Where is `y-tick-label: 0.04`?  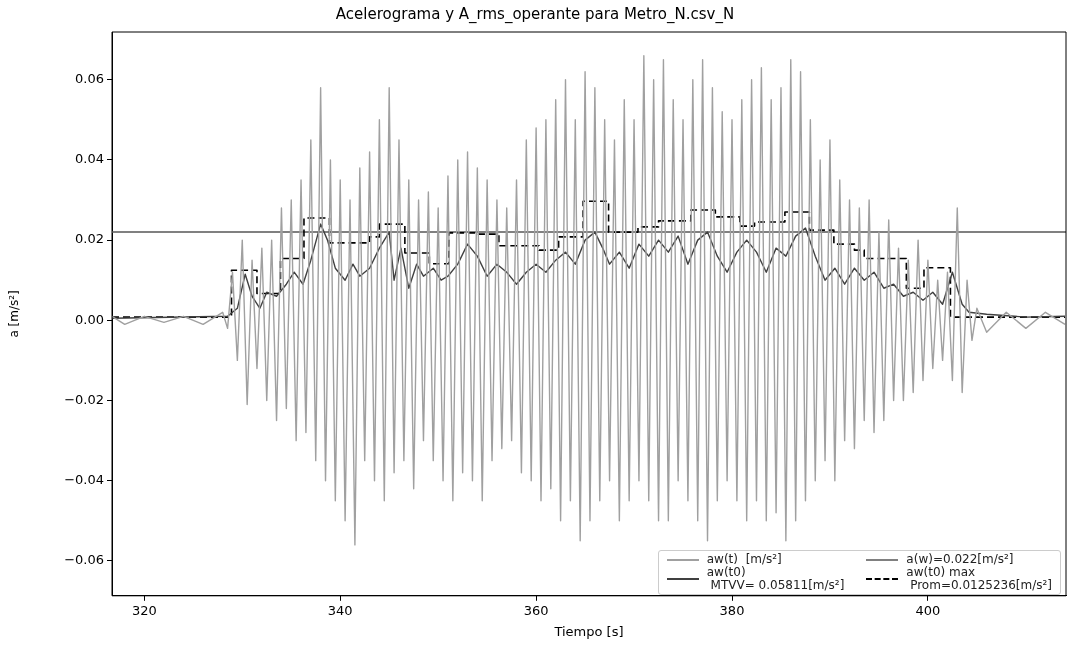 y-tick-label: 0.04 is located at coordinates (89, 159).